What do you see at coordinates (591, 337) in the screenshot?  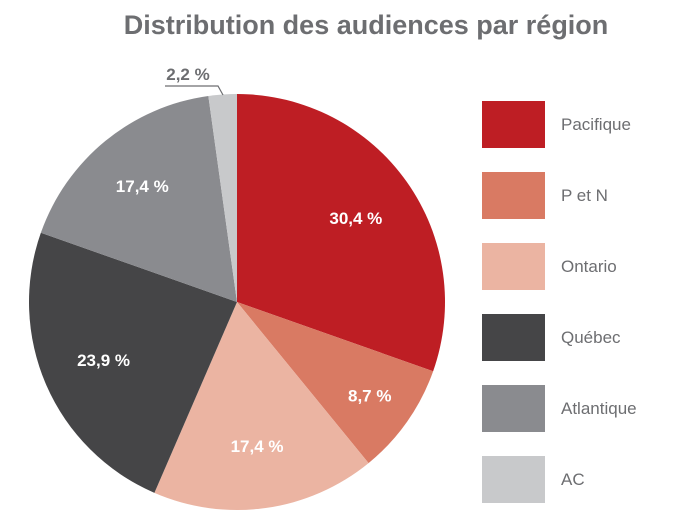 I see `legend-label: Québec` at bounding box center [591, 337].